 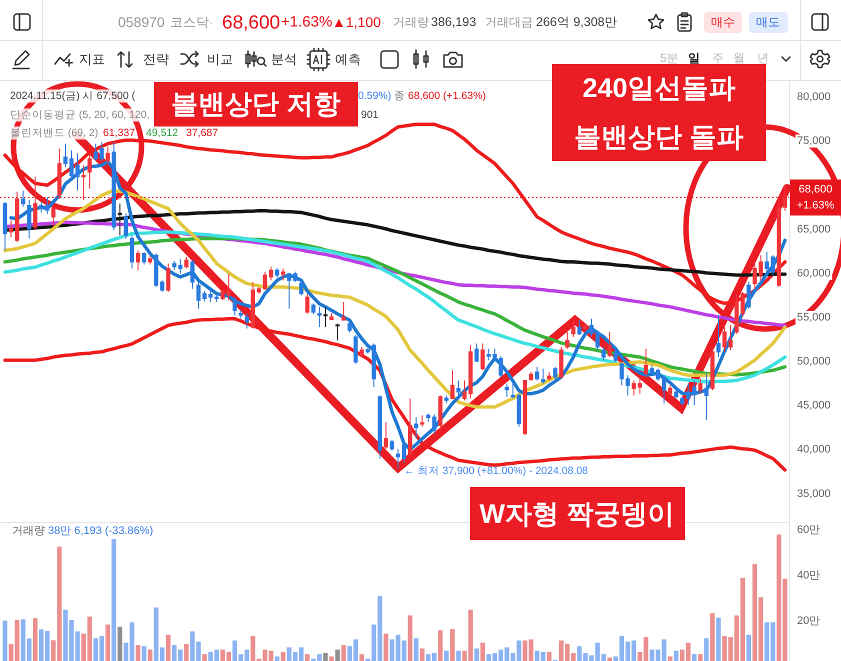 What do you see at coordinates (220, 59) in the screenshot?
I see `text: 비교` at bounding box center [220, 59].